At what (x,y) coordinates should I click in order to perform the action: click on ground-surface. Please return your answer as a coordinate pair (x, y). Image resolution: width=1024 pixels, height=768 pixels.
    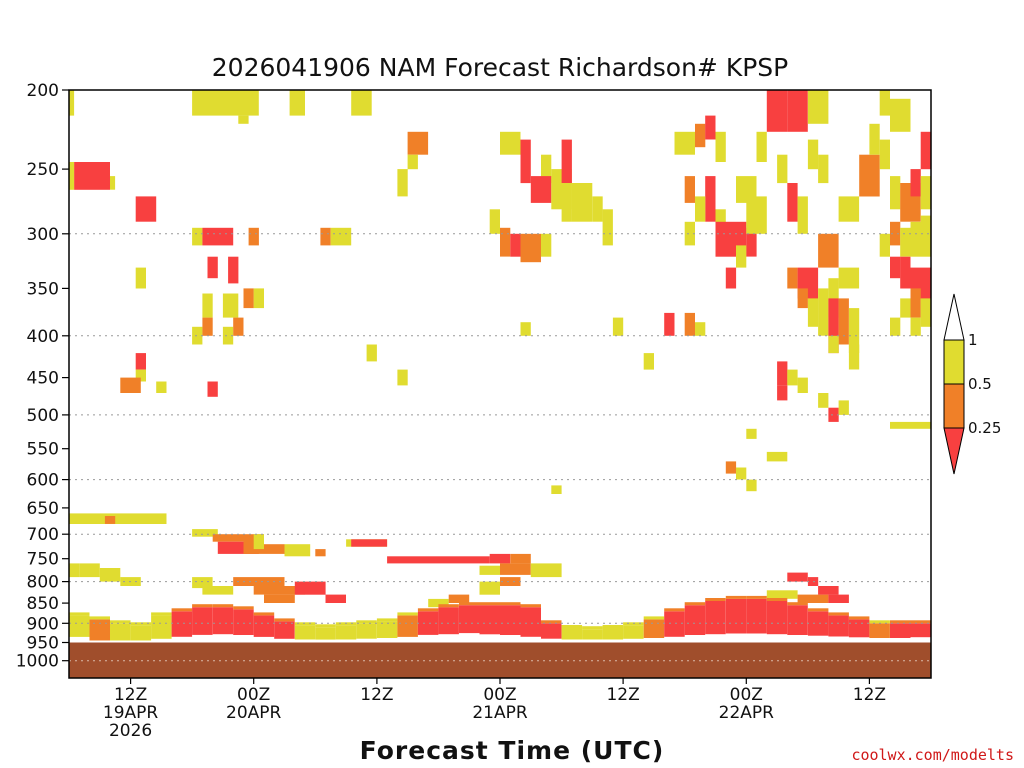
    Looking at the image, I should click on (500, 659).